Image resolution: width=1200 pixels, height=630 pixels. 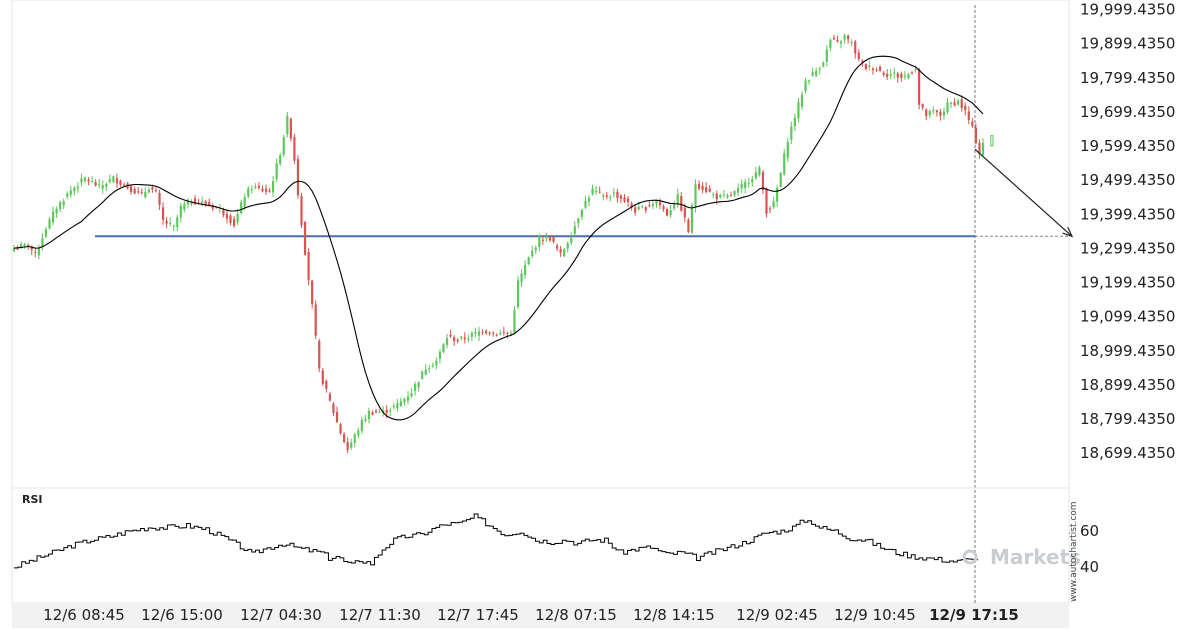 What do you see at coordinates (875, 615) in the screenshot?
I see `time-tick-label: 12/9 10:45` at bounding box center [875, 615].